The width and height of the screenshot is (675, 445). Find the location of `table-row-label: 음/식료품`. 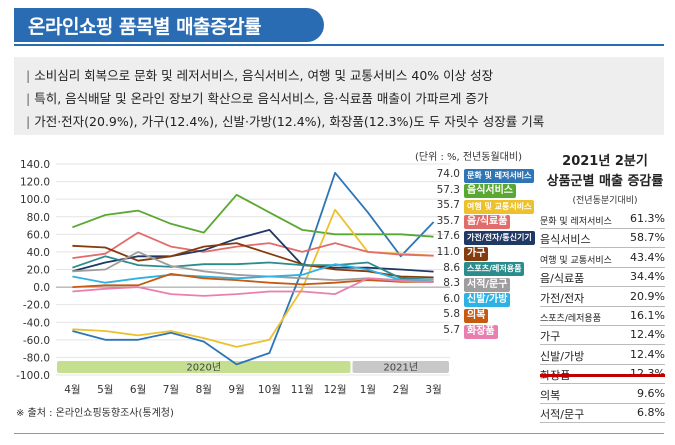

table-row-label: 음/식료품 is located at coordinates (562, 279).